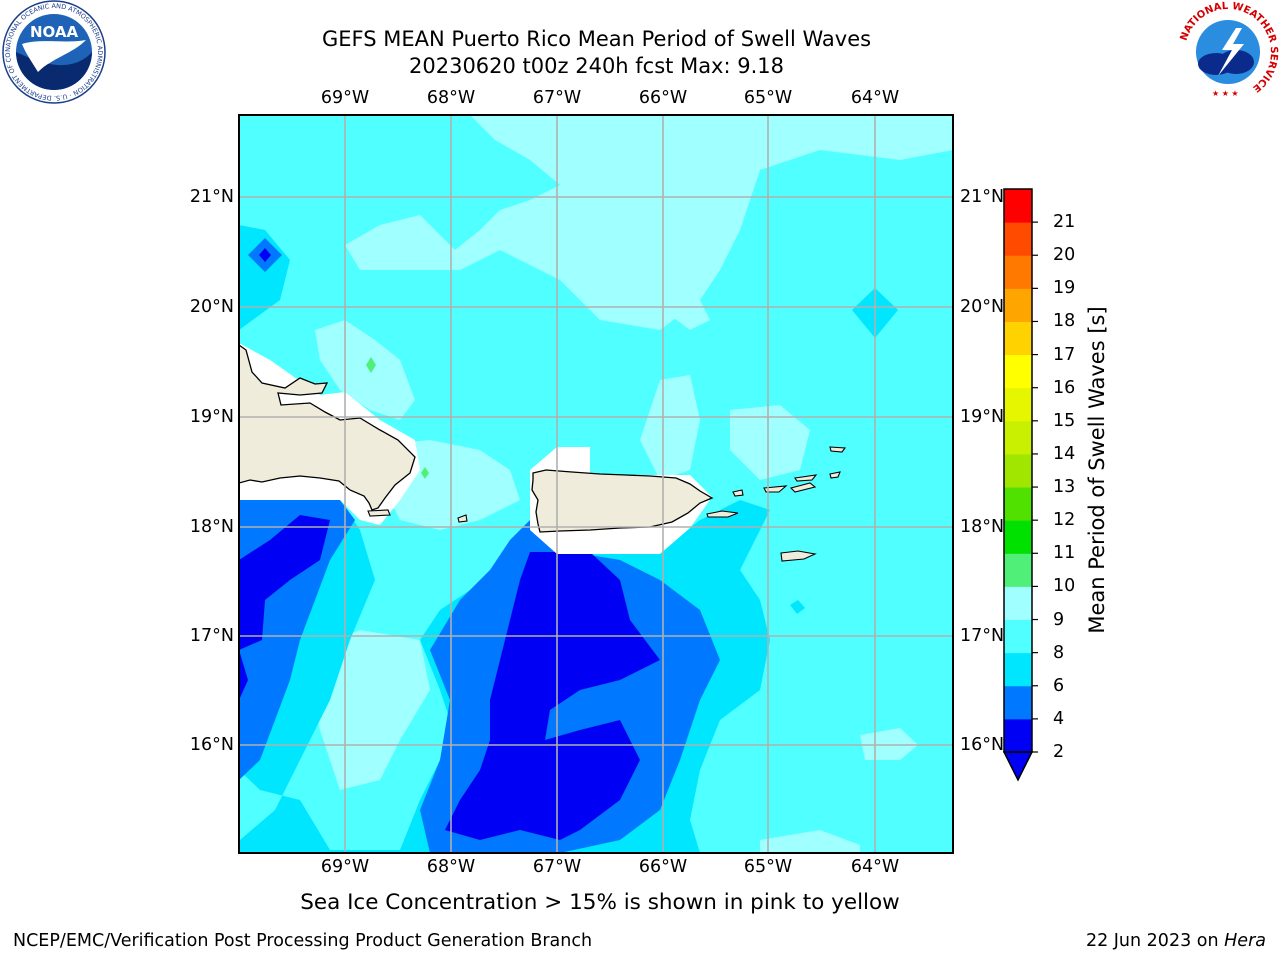 The image size is (1280, 960). What do you see at coordinates (1245, 941) in the screenshot?
I see `footer-machine: Hera` at bounding box center [1245, 941].